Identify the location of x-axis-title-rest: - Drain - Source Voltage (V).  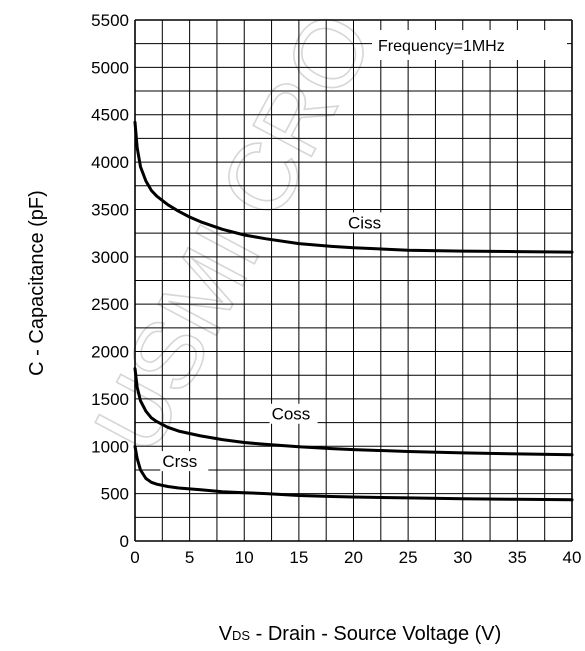
(375, 634).